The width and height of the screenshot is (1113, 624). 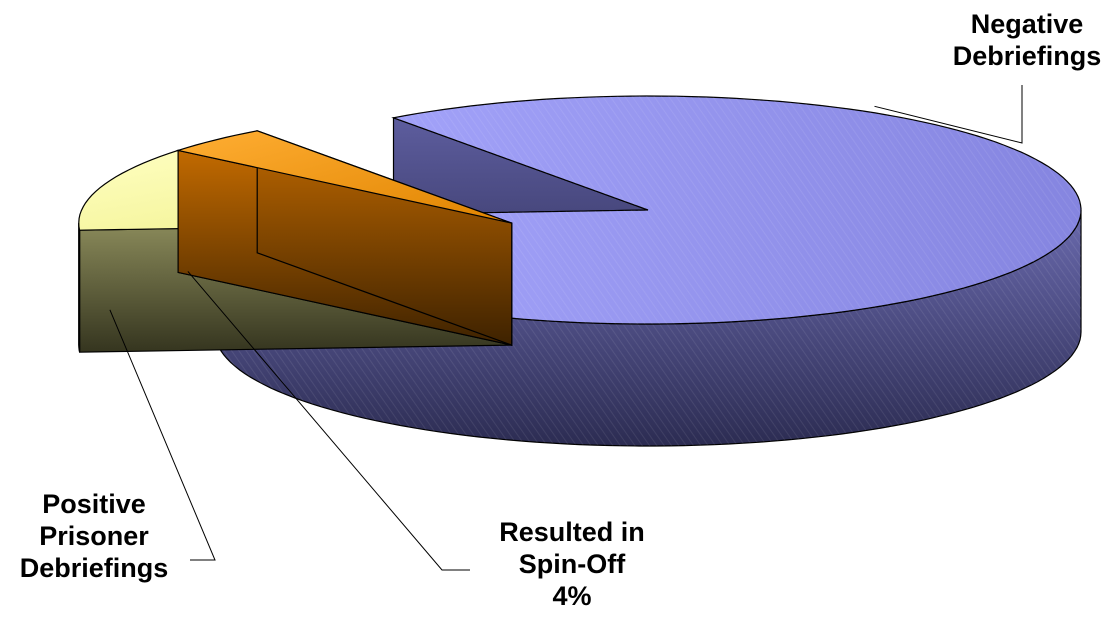 I want to click on label-positive-line-1: Positive, so click(x=94, y=504).